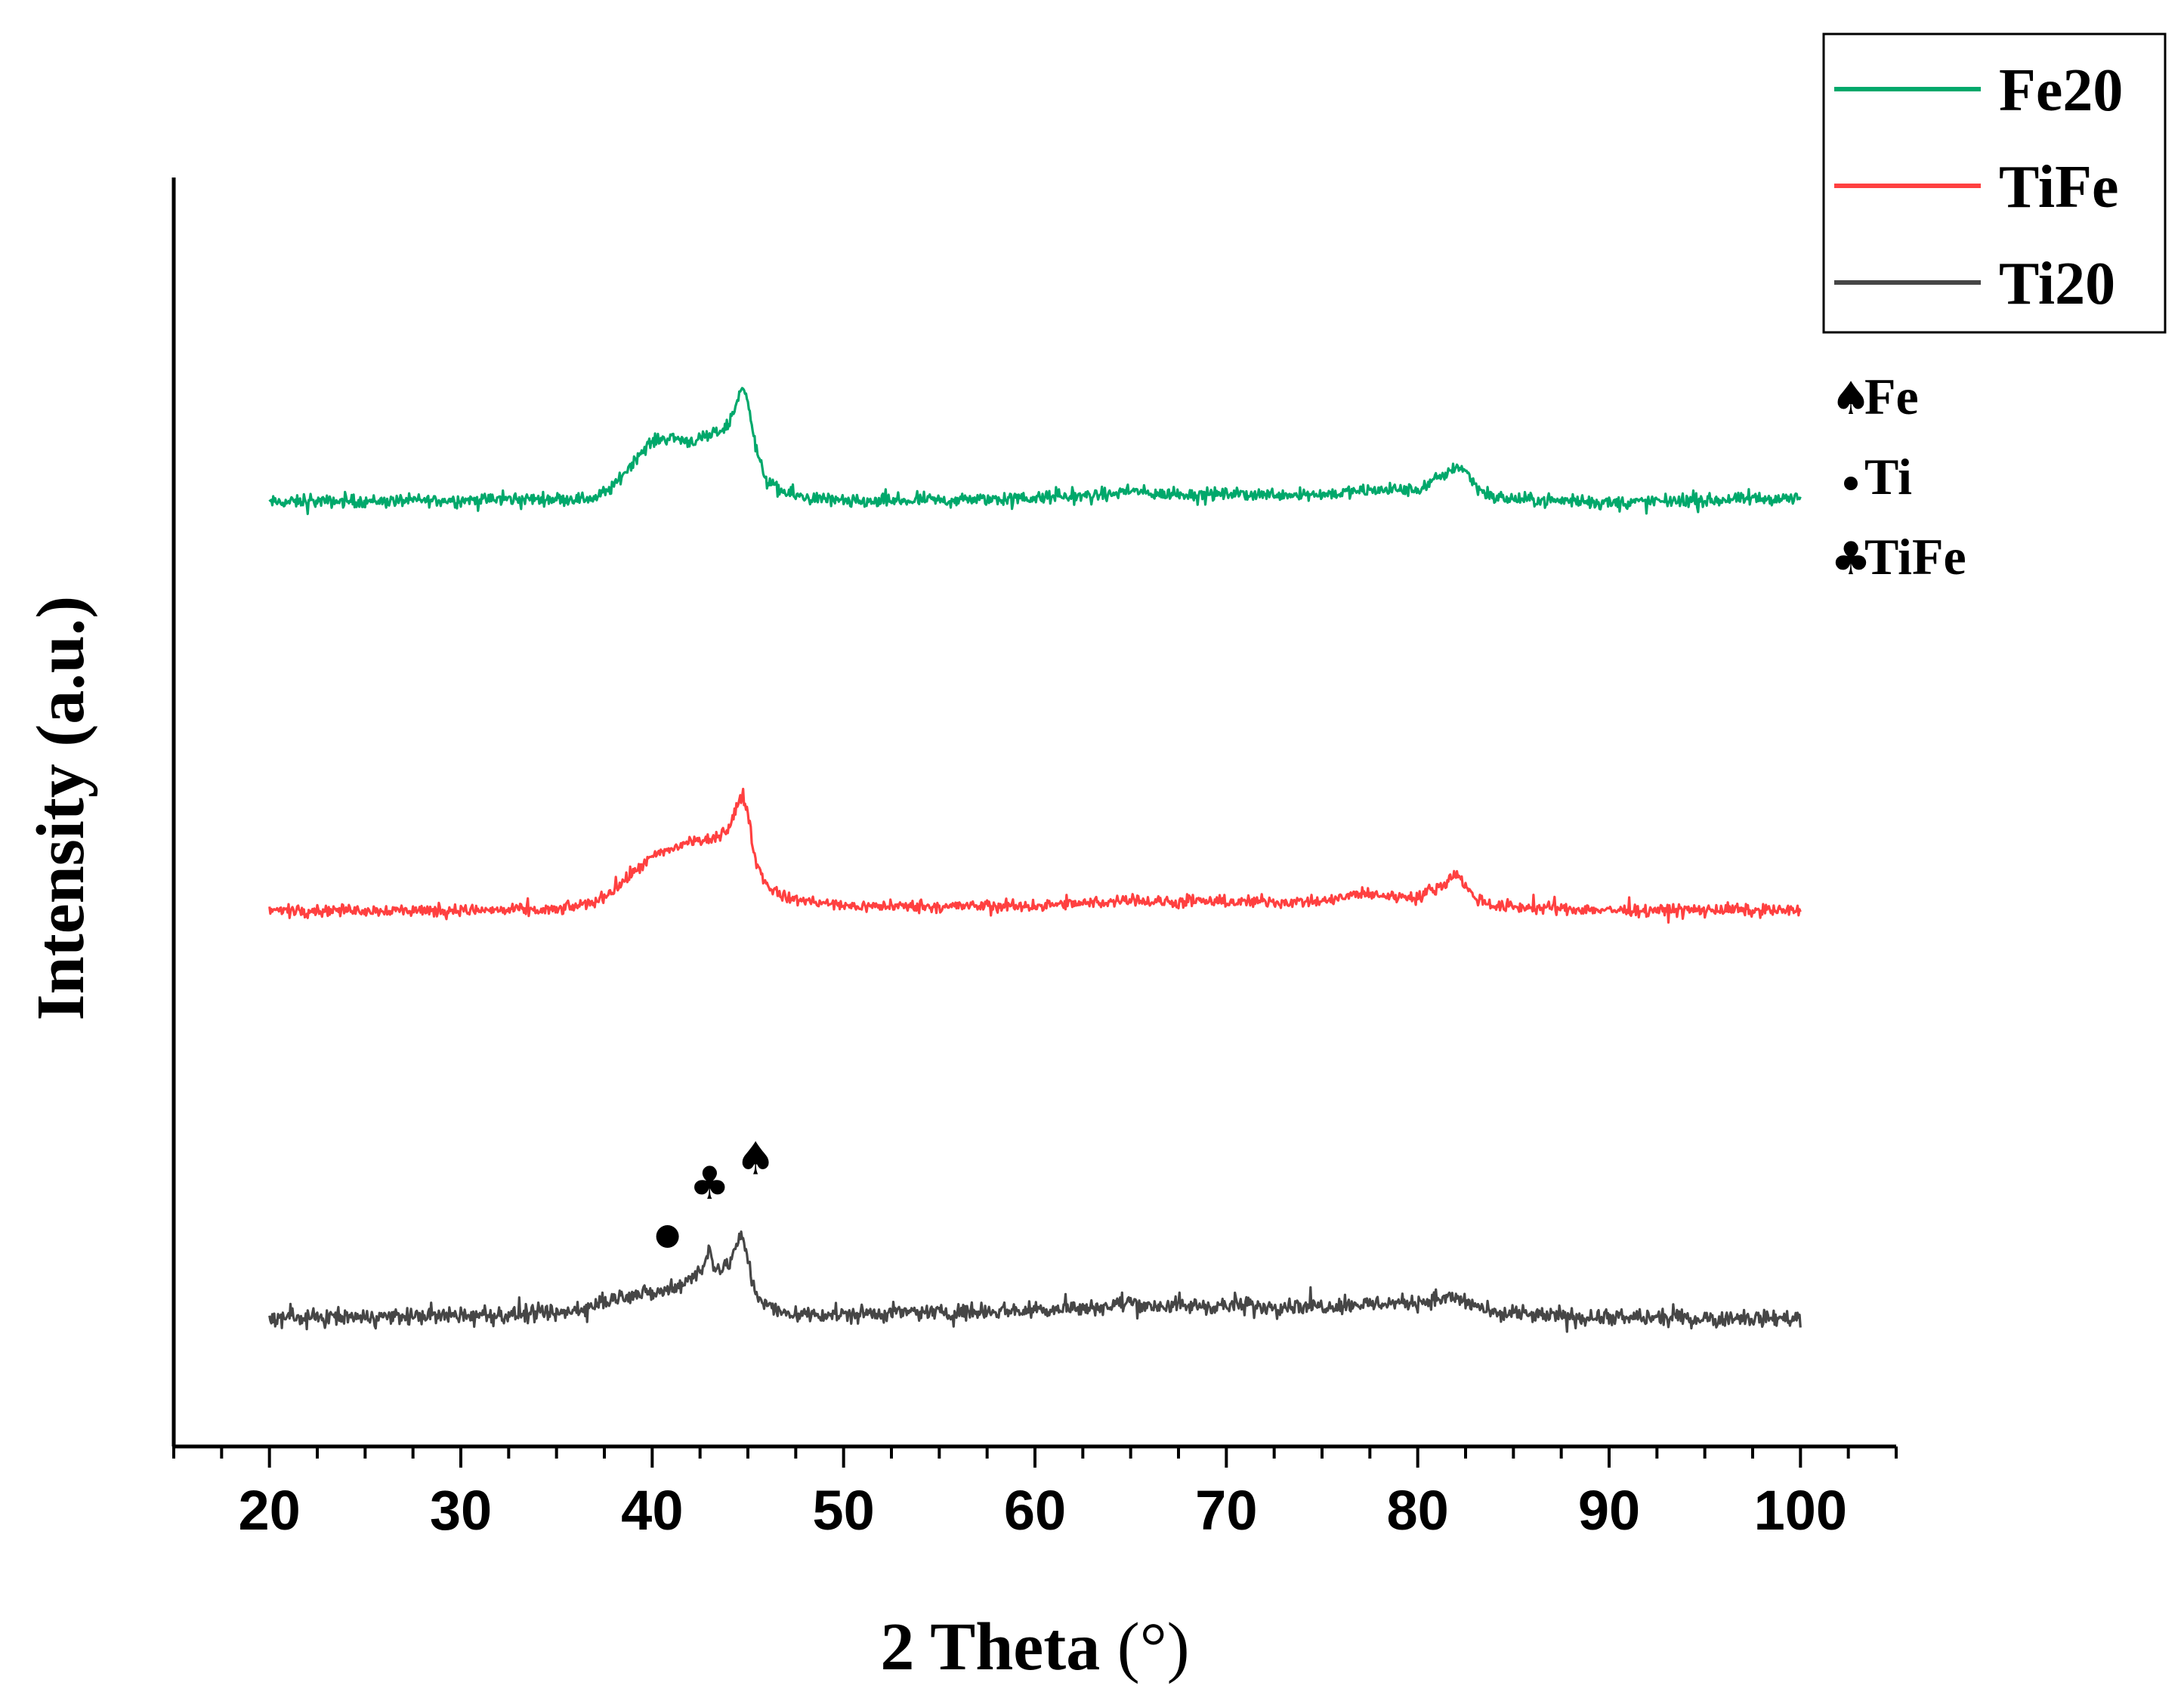 The width and height of the screenshot is (2184, 1698). I want to click on x-axis-title: 2 Theta (°), so click(1034, 1647).